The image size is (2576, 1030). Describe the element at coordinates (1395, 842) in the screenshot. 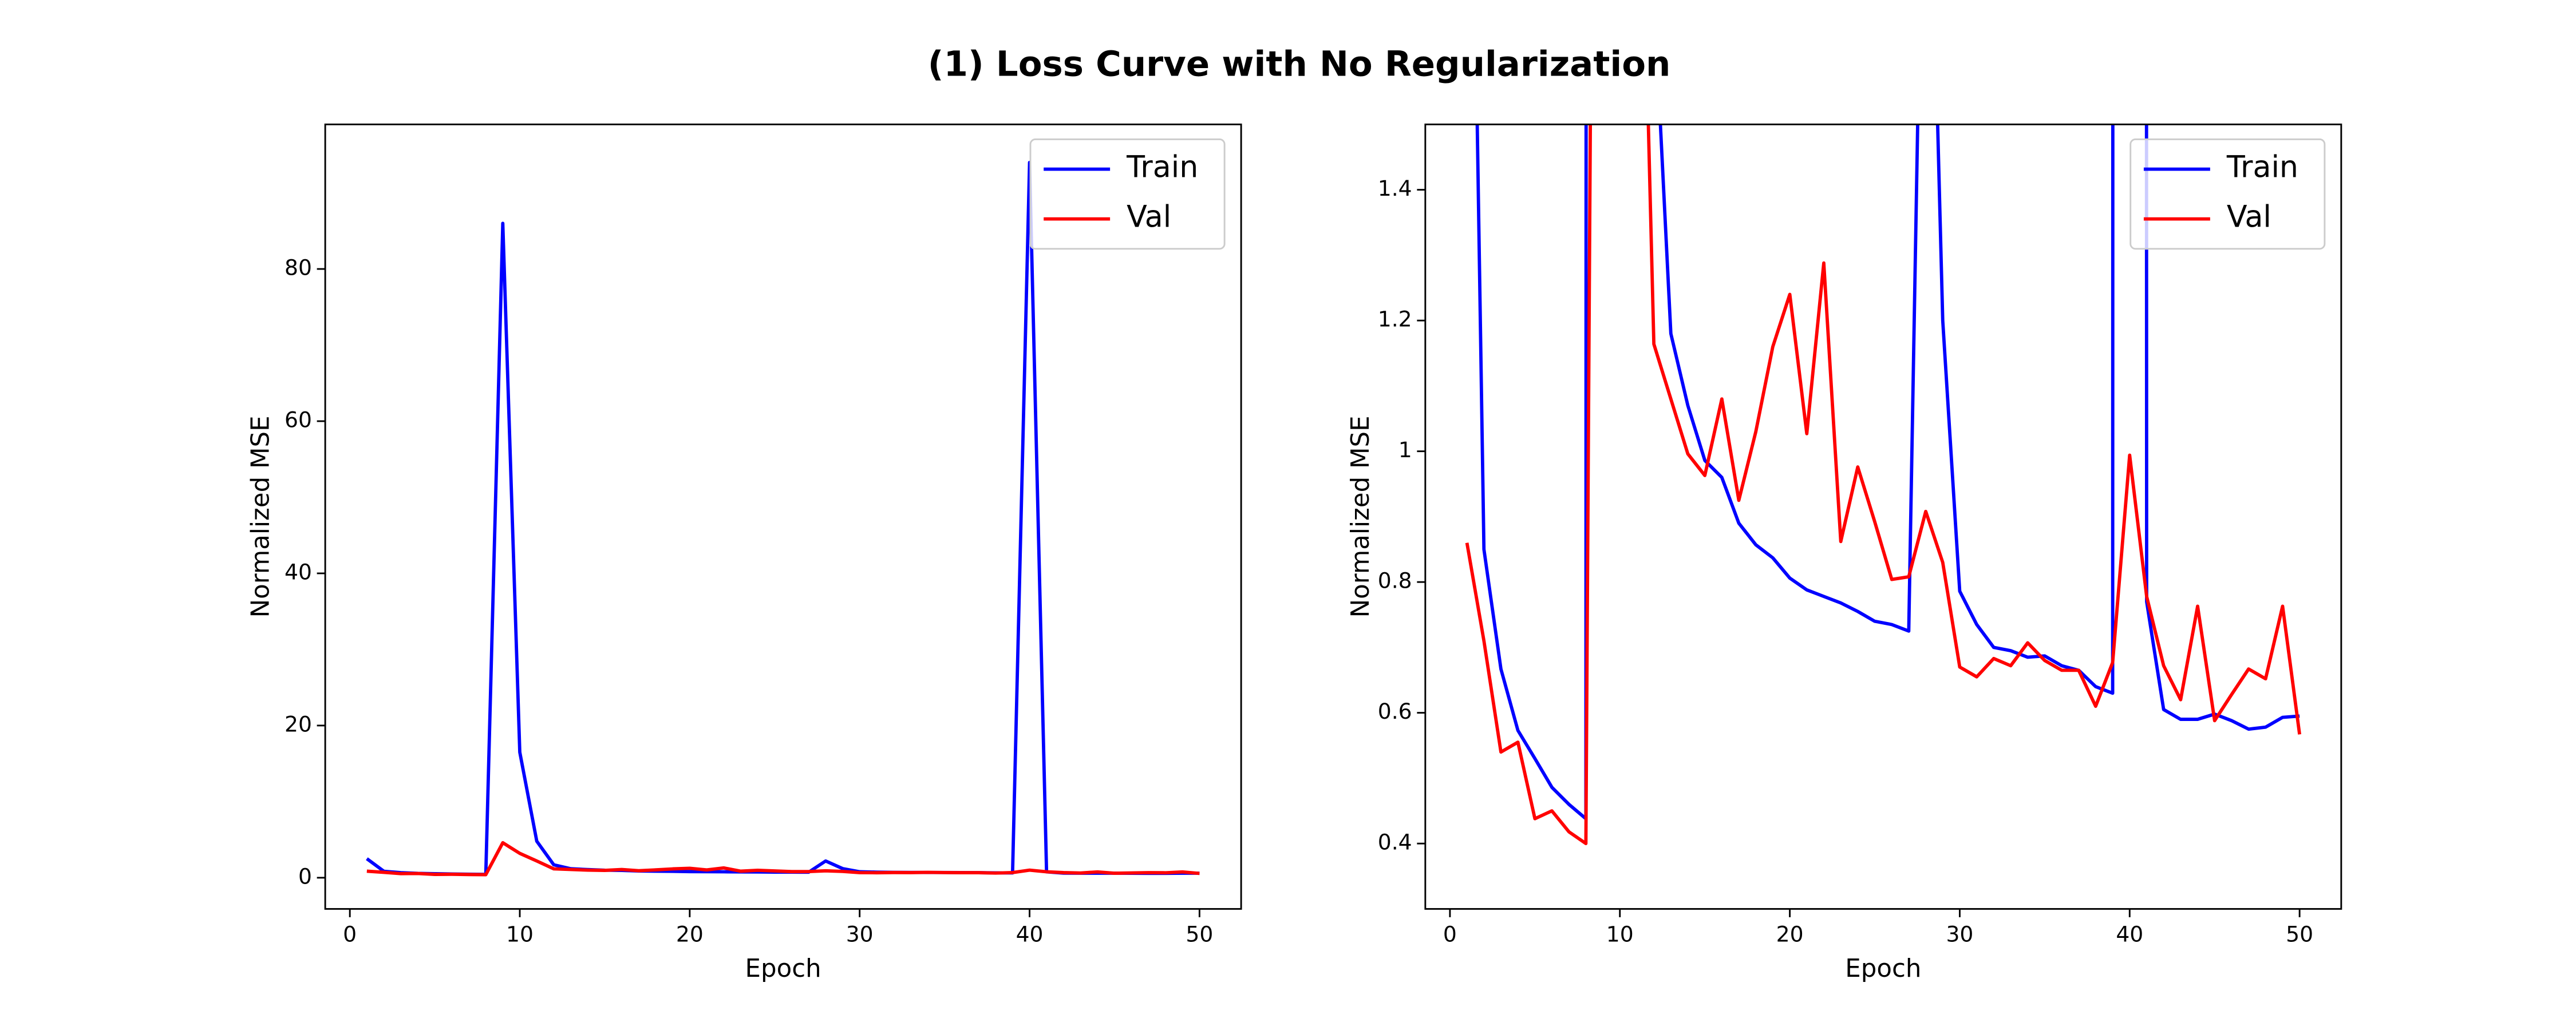

I see `y-tick-label: 0.4` at that location.